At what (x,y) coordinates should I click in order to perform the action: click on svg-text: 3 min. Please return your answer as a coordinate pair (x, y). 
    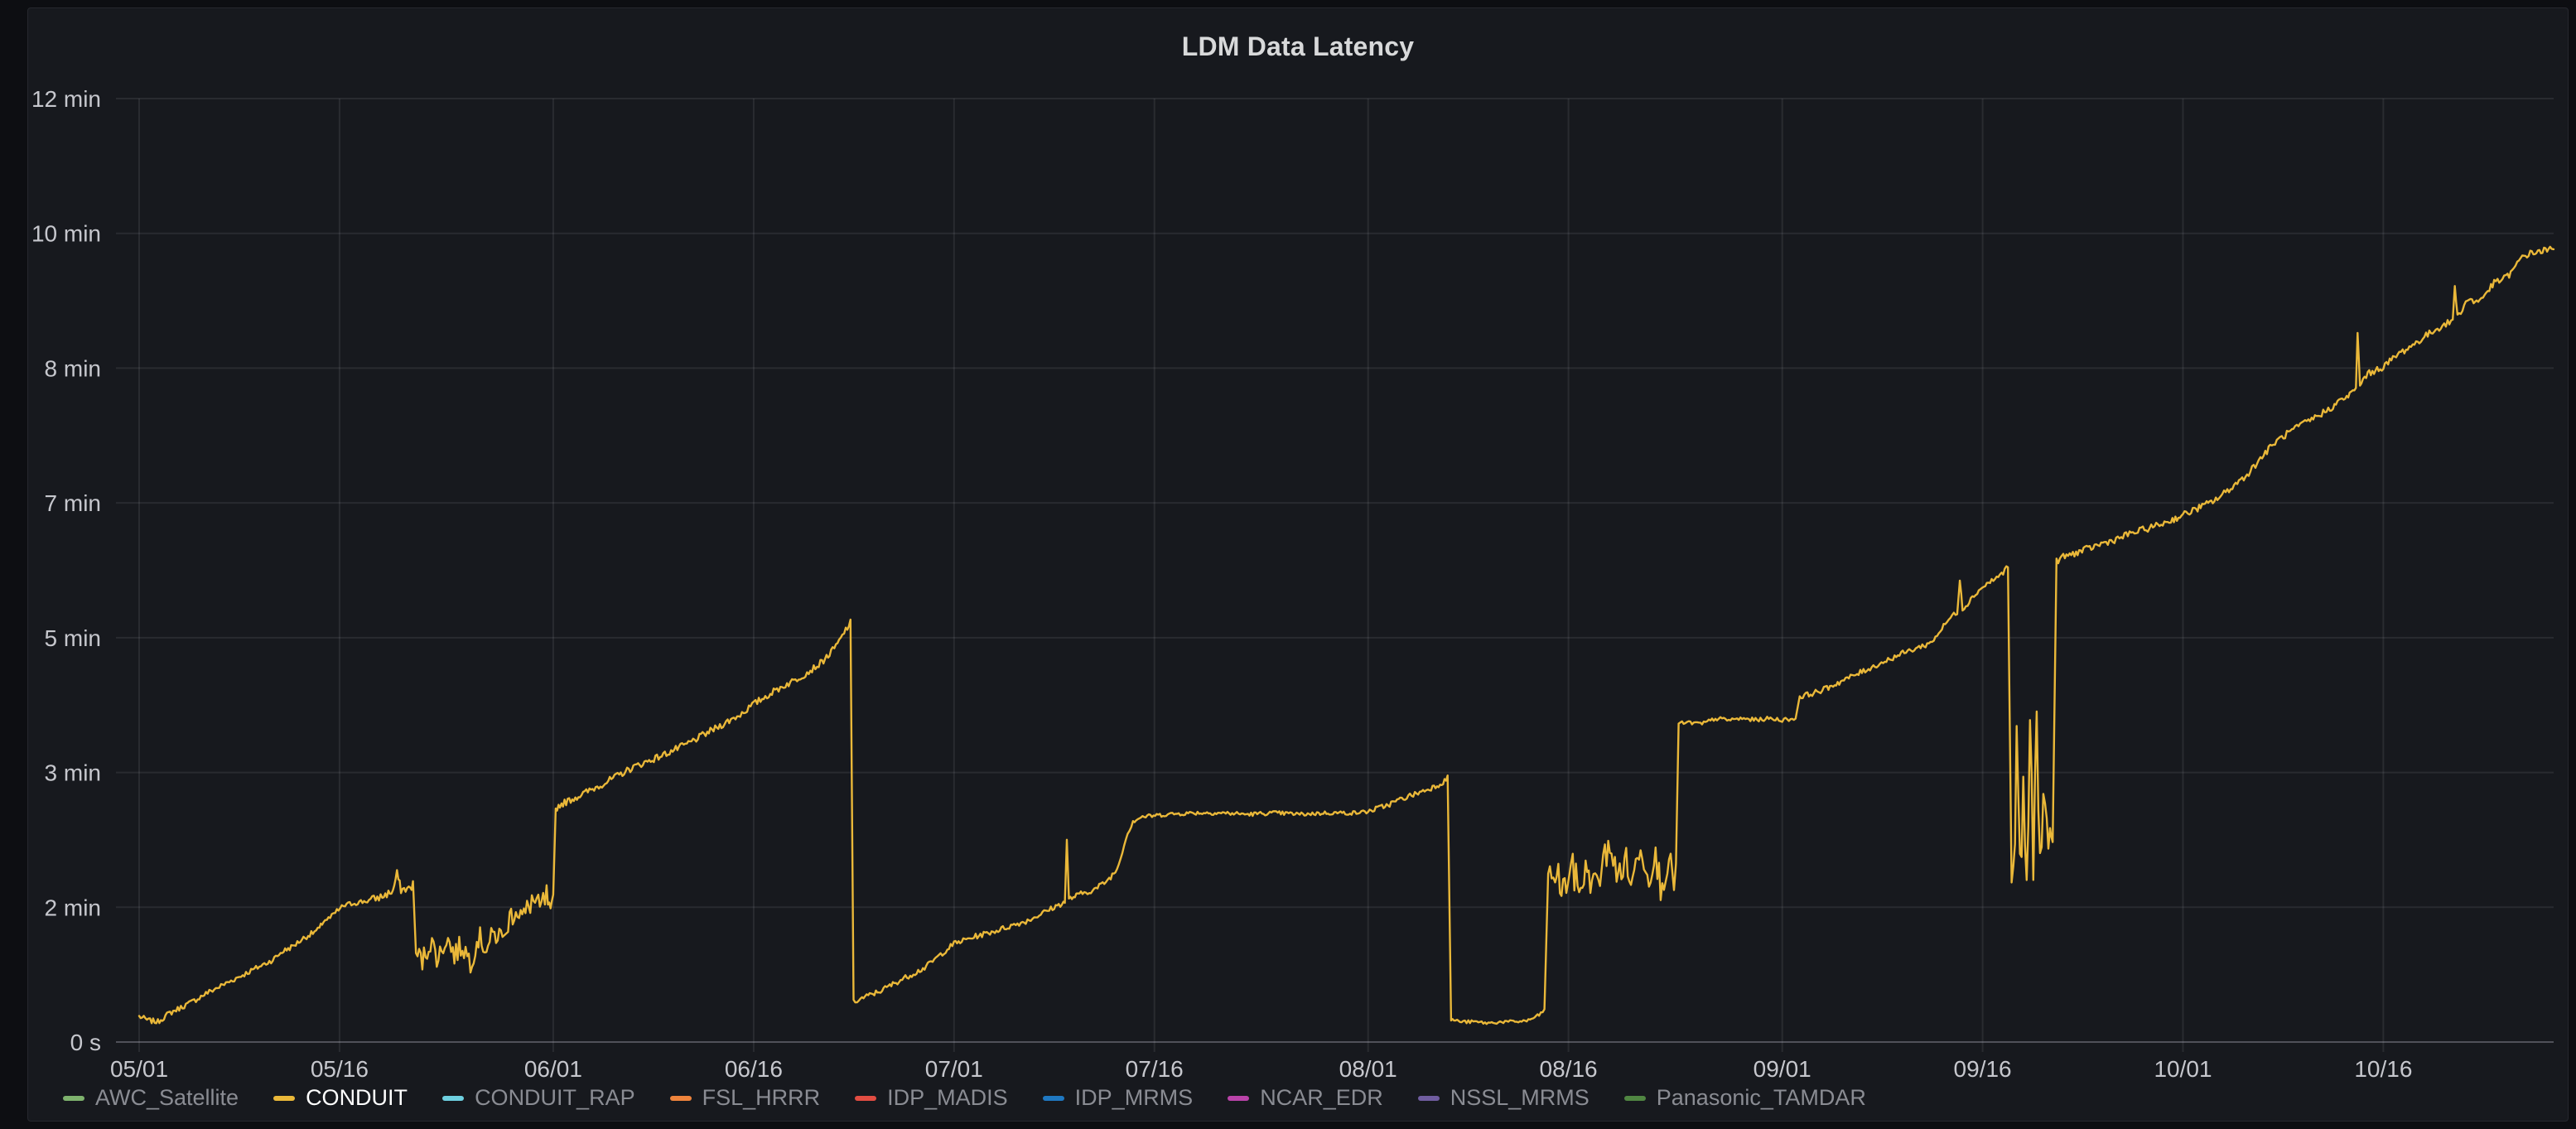
    Looking at the image, I should click on (73, 773).